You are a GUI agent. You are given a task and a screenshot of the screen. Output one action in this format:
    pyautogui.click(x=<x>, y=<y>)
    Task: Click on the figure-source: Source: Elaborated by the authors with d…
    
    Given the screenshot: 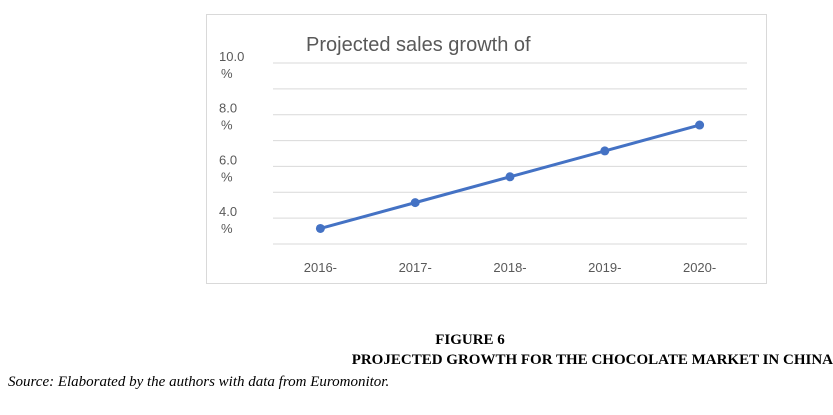 What is the action you would take?
    pyautogui.click(x=199, y=382)
    